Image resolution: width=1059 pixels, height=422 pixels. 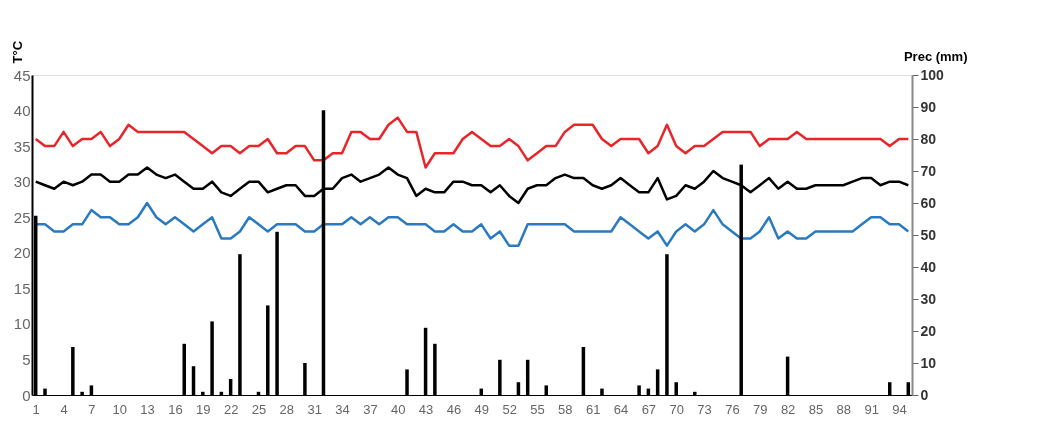 What do you see at coordinates (537, 409) in the screenshot?
I see `x-tick-label: 55` at bounding box center [537, 409].